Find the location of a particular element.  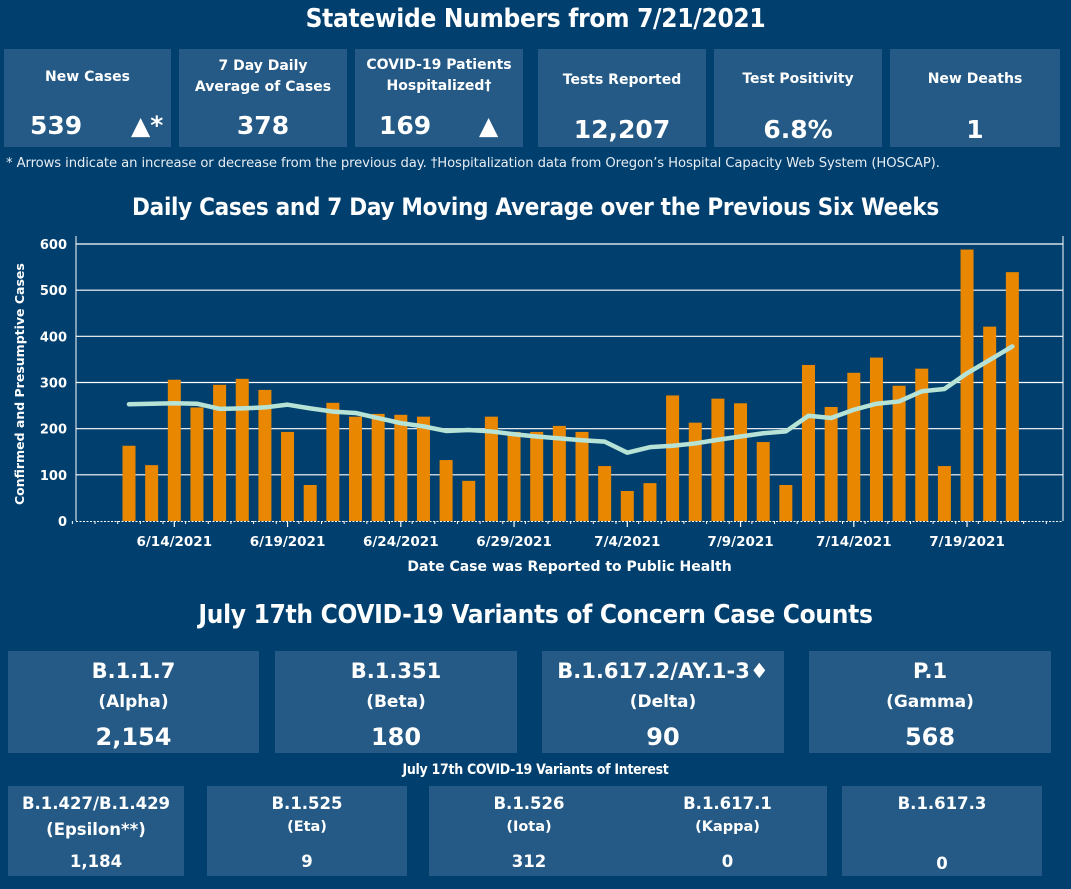

variant-card-alpha: B.1.1.7 (Alpha) 2,154 is located at coordinates (133, 702).